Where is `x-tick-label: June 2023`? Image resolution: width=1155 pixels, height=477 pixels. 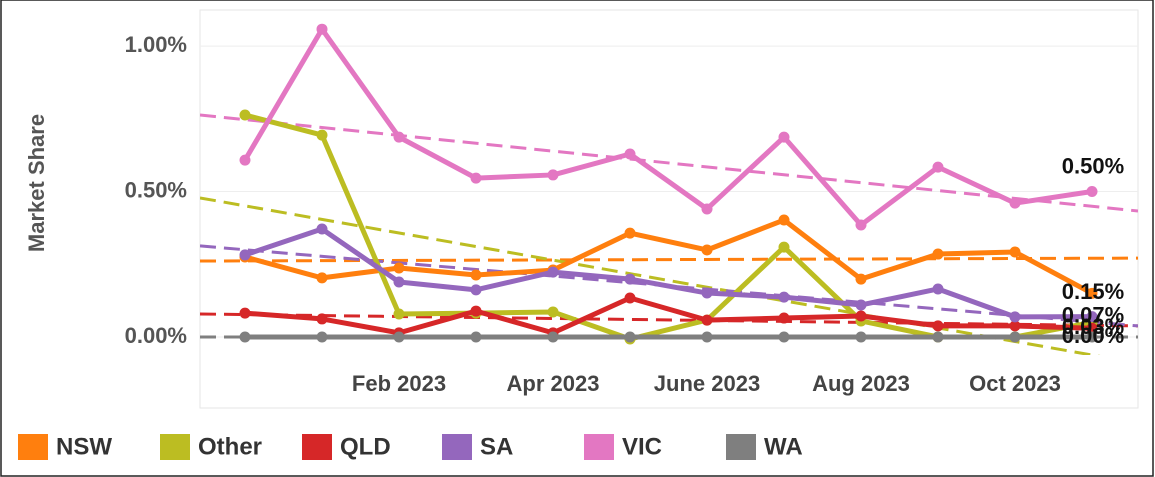
x-tick-label: June 2023 is located at coordinates (707, 383).